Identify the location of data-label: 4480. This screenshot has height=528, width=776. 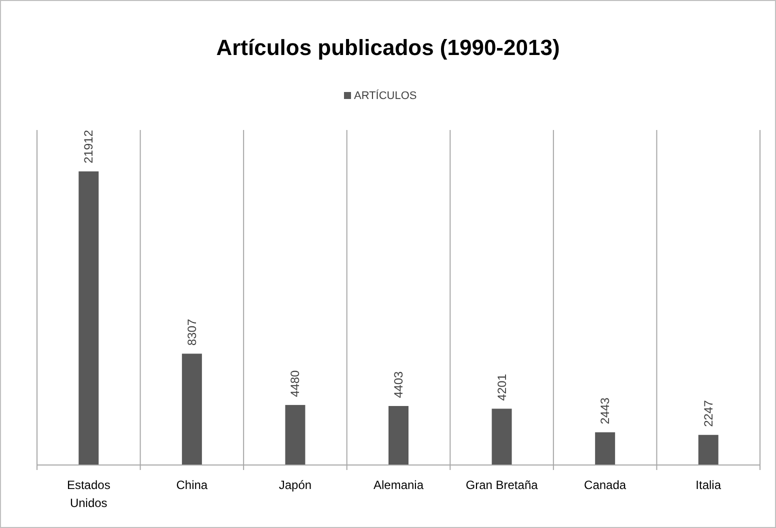
(295, 383).